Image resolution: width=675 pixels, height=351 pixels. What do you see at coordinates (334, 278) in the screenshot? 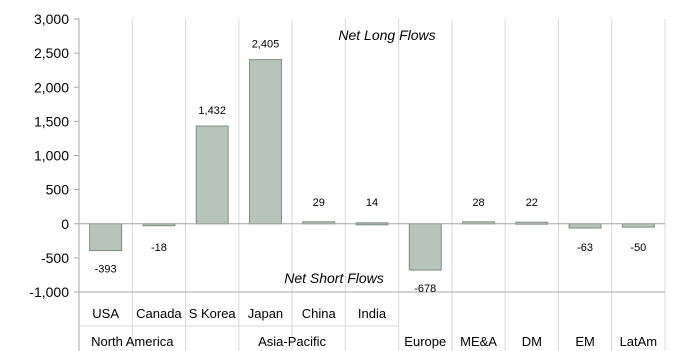
I see `annotation-net-short: Net Short Flows` at bounding box center [334, 278].